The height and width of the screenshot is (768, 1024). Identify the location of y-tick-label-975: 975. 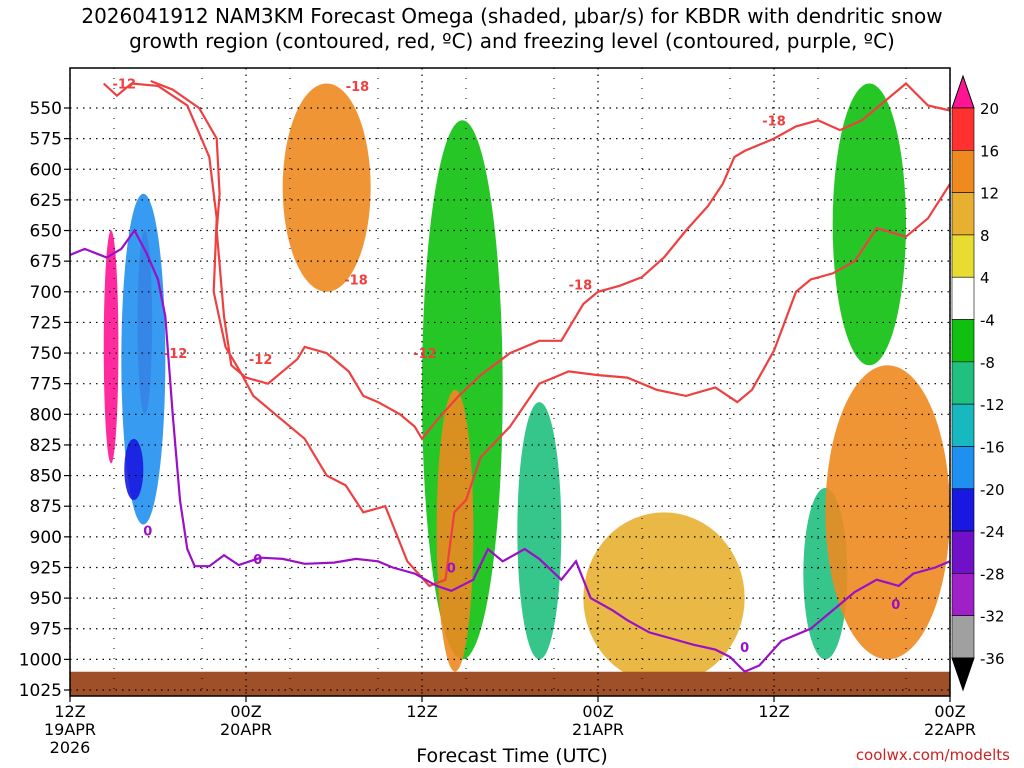
(46, 630).